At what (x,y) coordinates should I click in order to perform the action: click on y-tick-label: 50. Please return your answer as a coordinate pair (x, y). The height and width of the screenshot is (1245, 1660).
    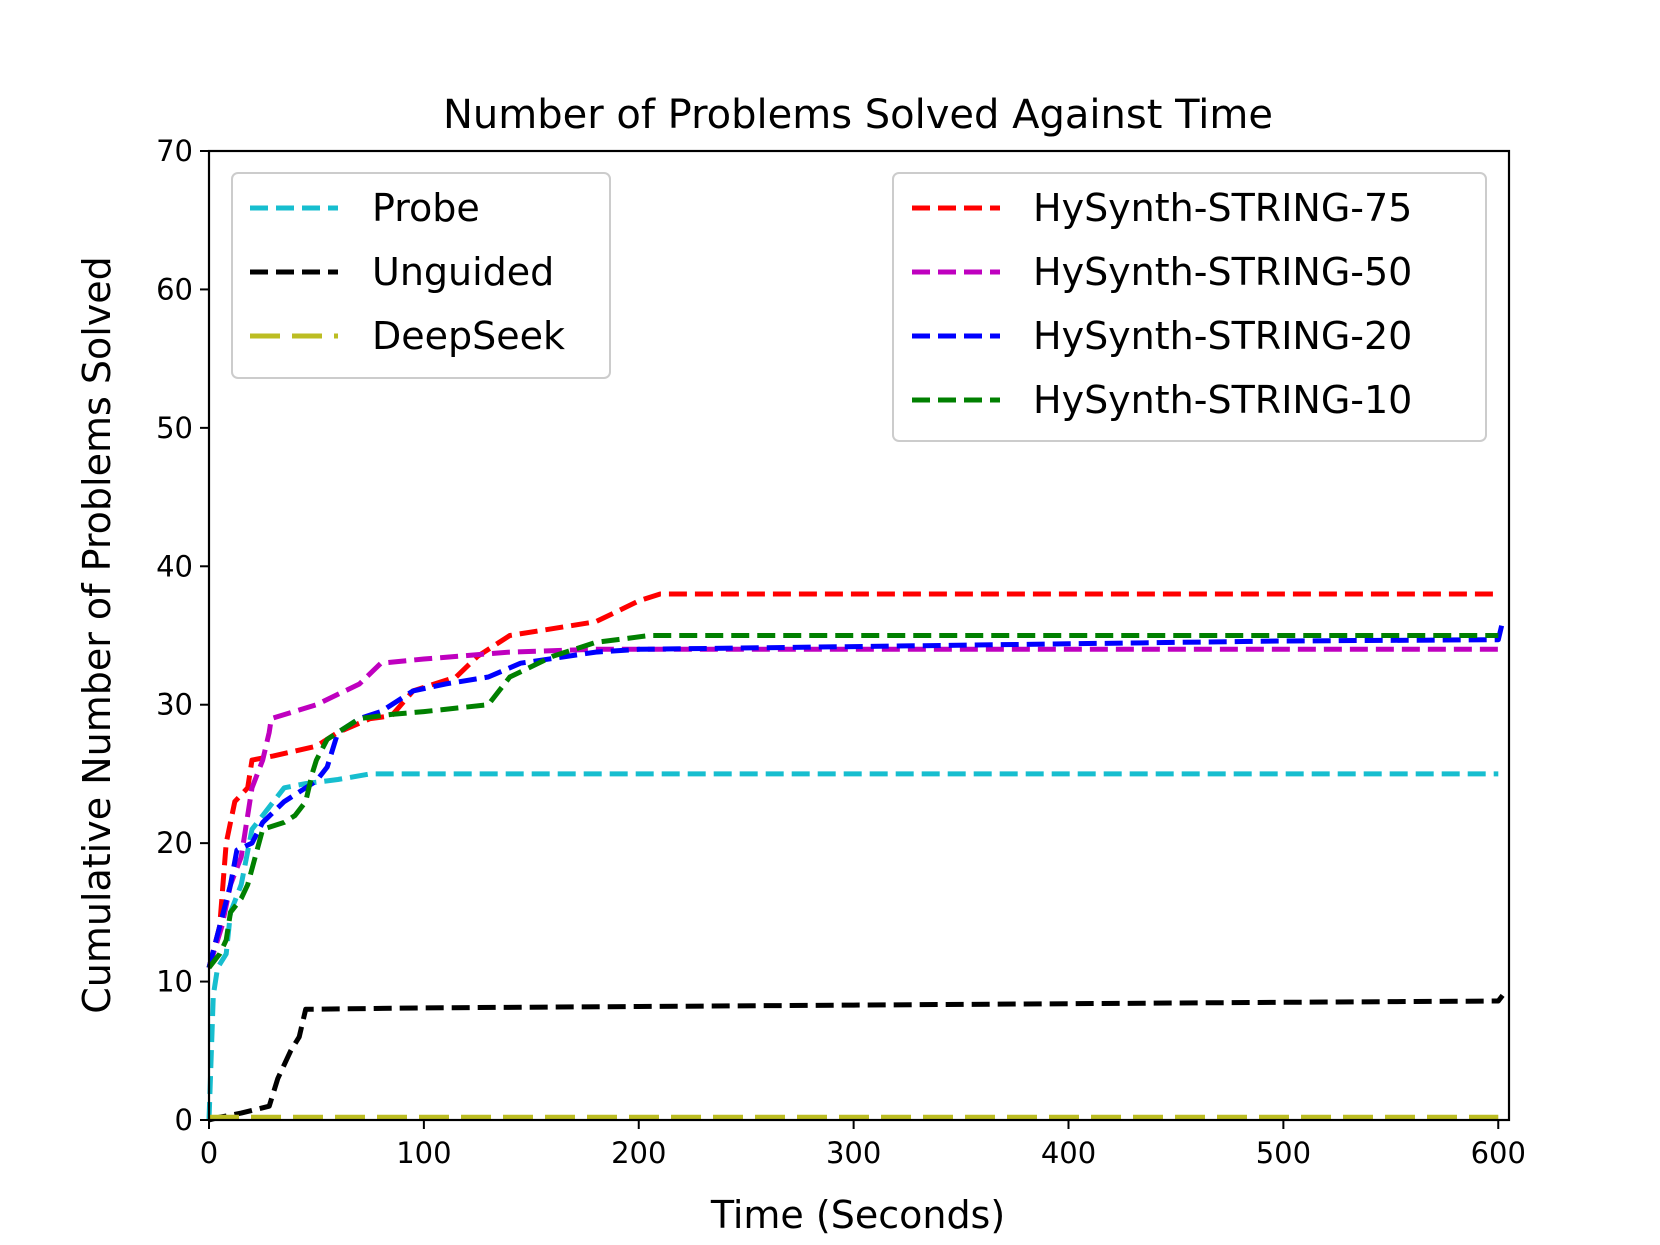
    Looking at the image, I should click on (174, 428).